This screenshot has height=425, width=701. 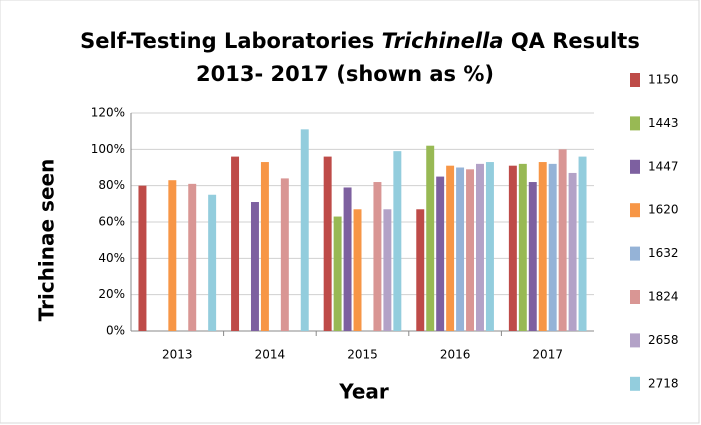 I want to click on x-tick-label: 2016, so click(x=455, y=355).